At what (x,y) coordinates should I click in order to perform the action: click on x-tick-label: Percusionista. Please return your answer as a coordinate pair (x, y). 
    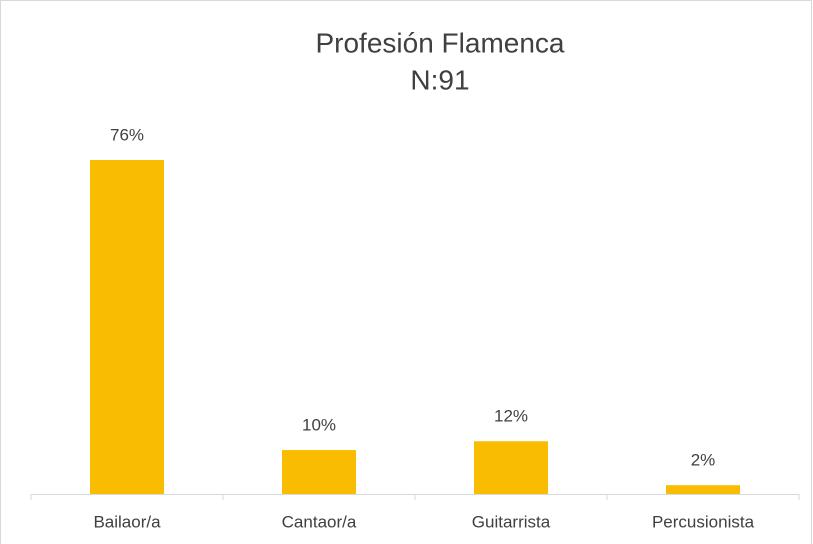
    Looking at the image, I should click on (703, 521).